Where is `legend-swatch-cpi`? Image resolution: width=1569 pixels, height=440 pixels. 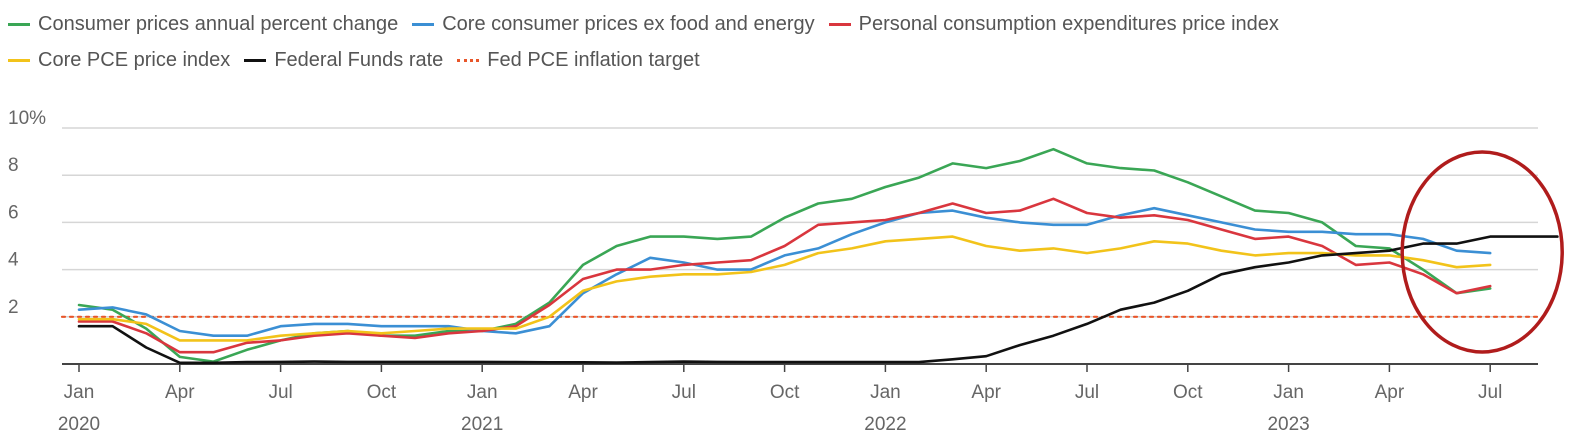
legend-swatch-cpi is located at coordinates (19, 24).